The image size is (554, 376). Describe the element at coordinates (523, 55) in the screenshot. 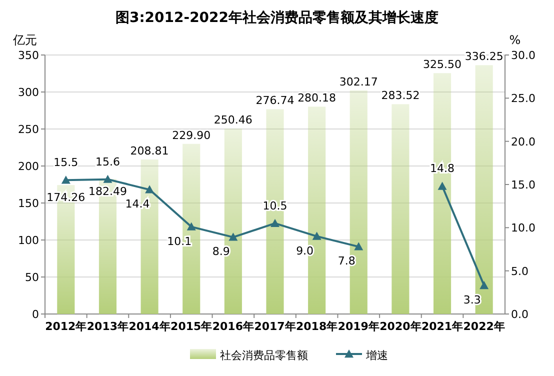

I see `y2-tick-label: 30.0` at that location.